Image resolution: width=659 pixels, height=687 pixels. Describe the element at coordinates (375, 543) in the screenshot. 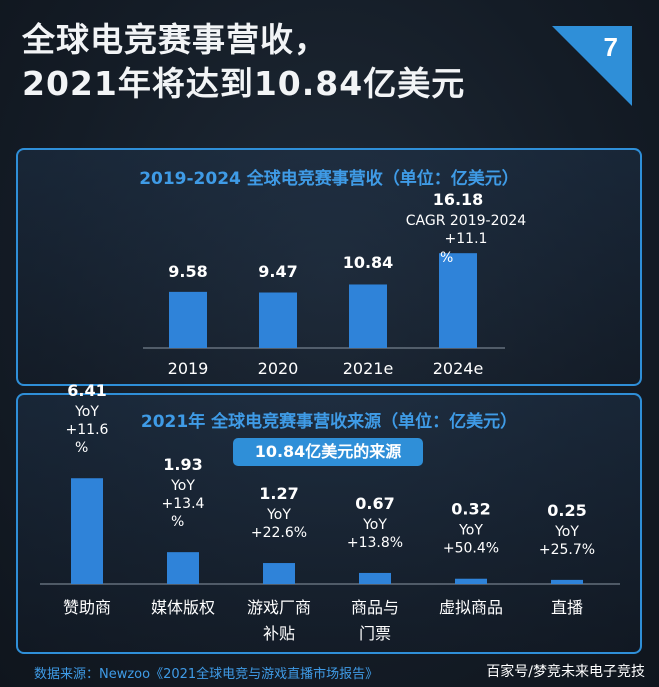

I see `yoy-label: +13.8%` at that location.